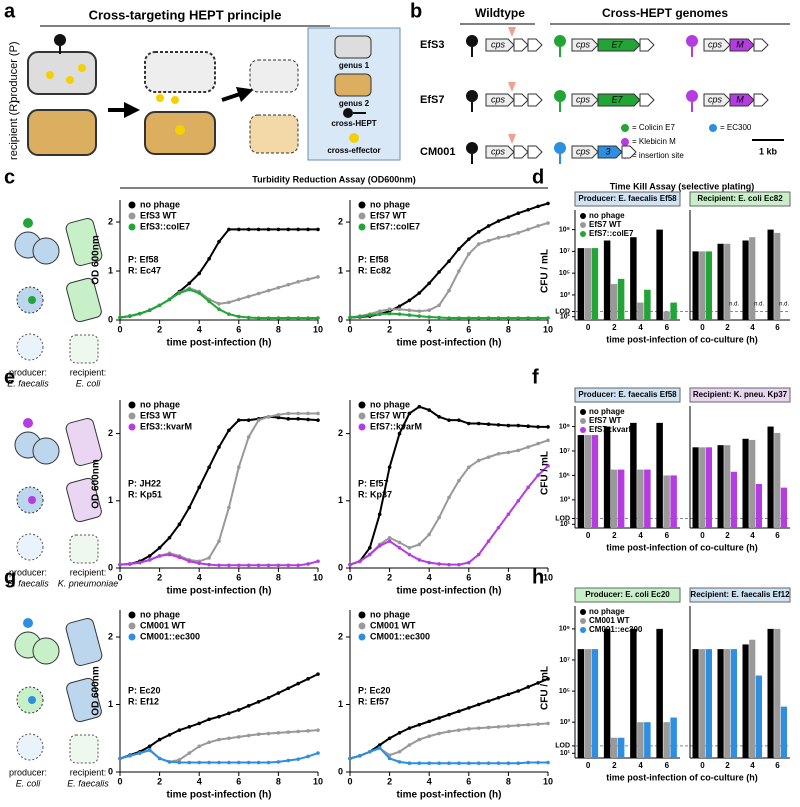 Image resolution: width=800 pixels, height=807 pixels. Describe the element at coordinates (653, 127) in the screenshot. I see `legend-text: = Colicin E7` at that location.